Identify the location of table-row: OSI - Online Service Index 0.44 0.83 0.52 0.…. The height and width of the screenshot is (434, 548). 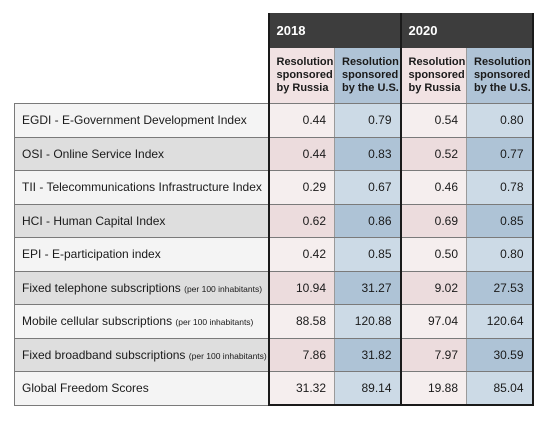
(274, 153).